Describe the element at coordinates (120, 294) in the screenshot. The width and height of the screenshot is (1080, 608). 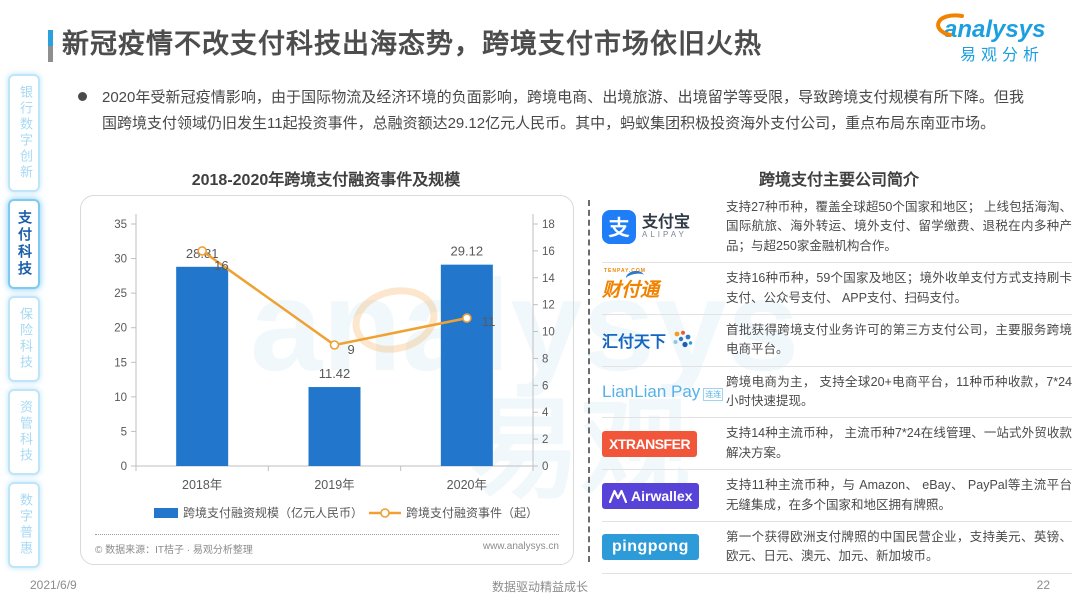
I see `svg-text: 25` at that location.